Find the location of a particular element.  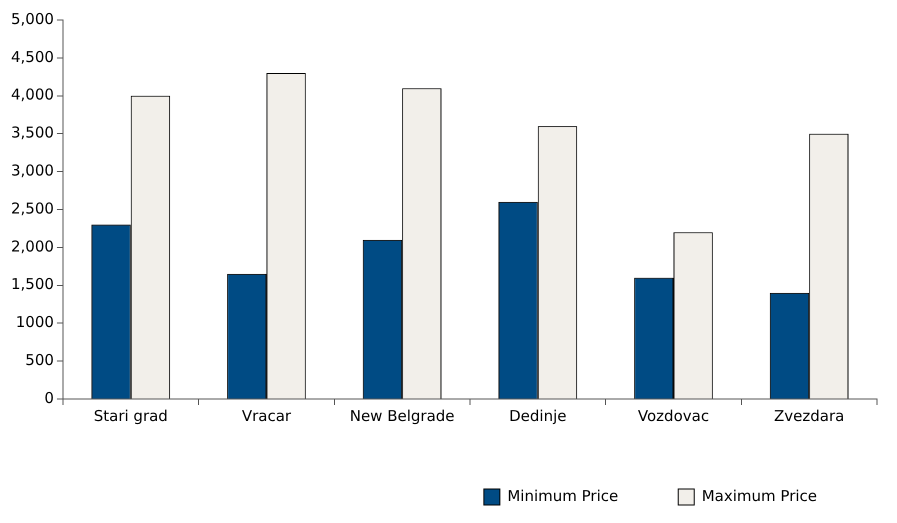

x-tick-label: Dedinje is located at coordinates (537, 415).